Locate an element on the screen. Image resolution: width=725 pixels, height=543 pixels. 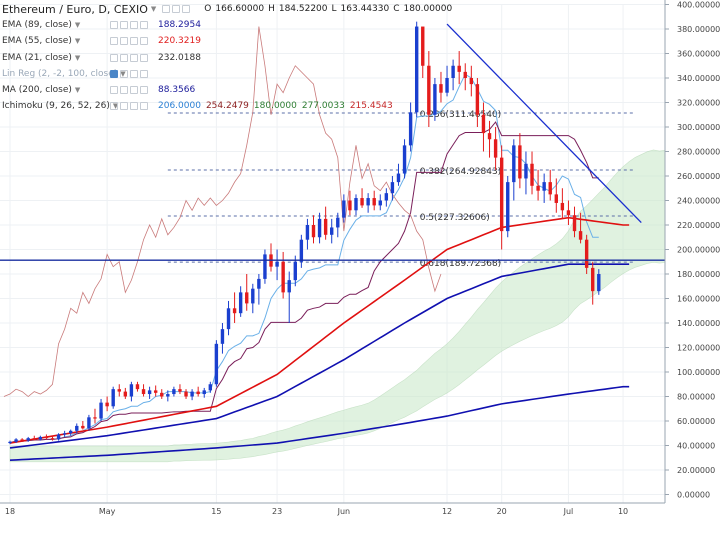
x-tick-label: May is located at coordinates (107, 511).